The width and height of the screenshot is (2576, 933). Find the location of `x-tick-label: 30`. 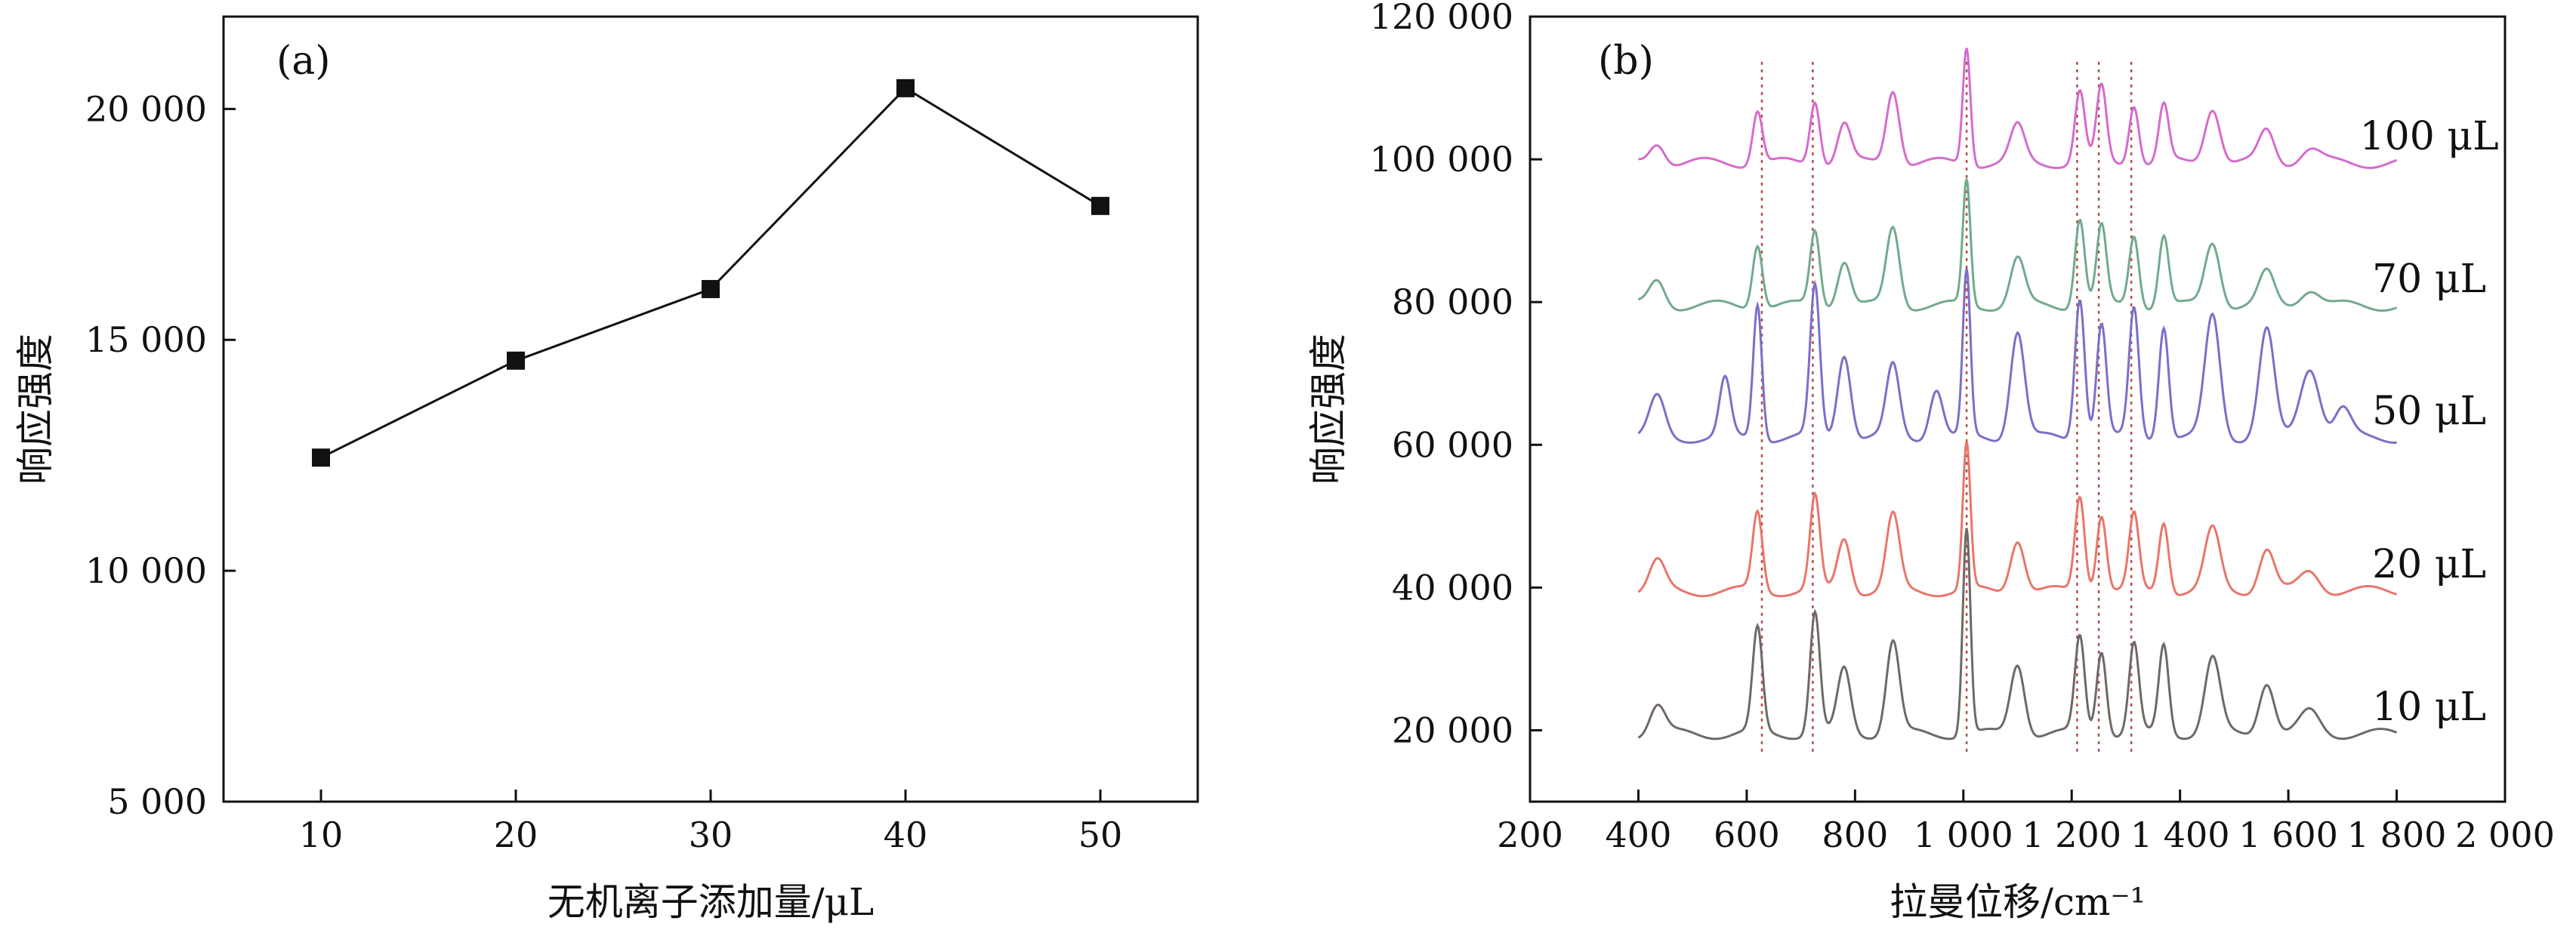

x-tick-label: 30 is located at coordinates (711, 834).